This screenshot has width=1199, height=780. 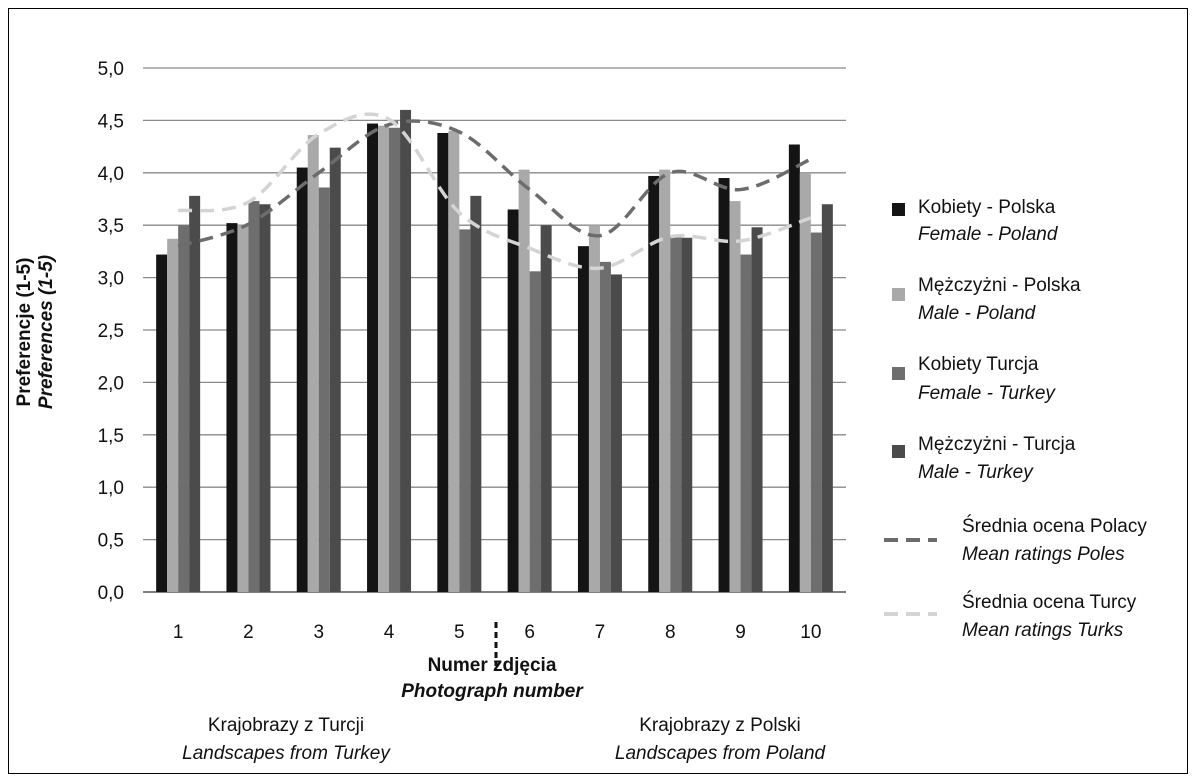 What do you see at coordinates (111, 488) in the screenshot?
I see `y-tick-label: 1,0` at bounding box center [111, 488].